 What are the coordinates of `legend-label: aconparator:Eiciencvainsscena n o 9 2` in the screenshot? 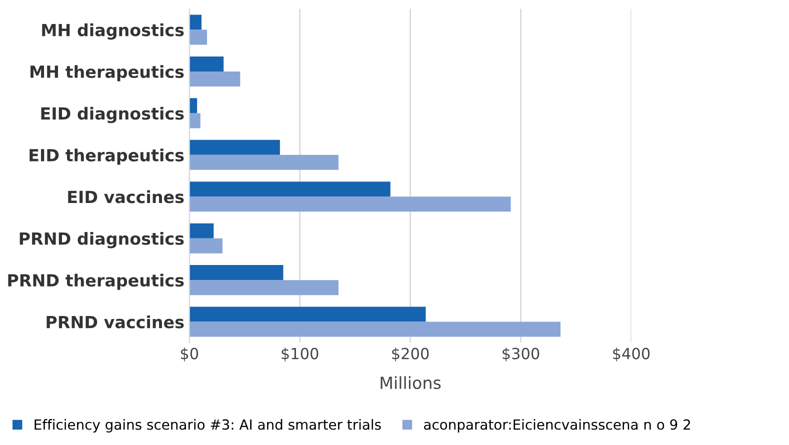 It's located at (557, 425).